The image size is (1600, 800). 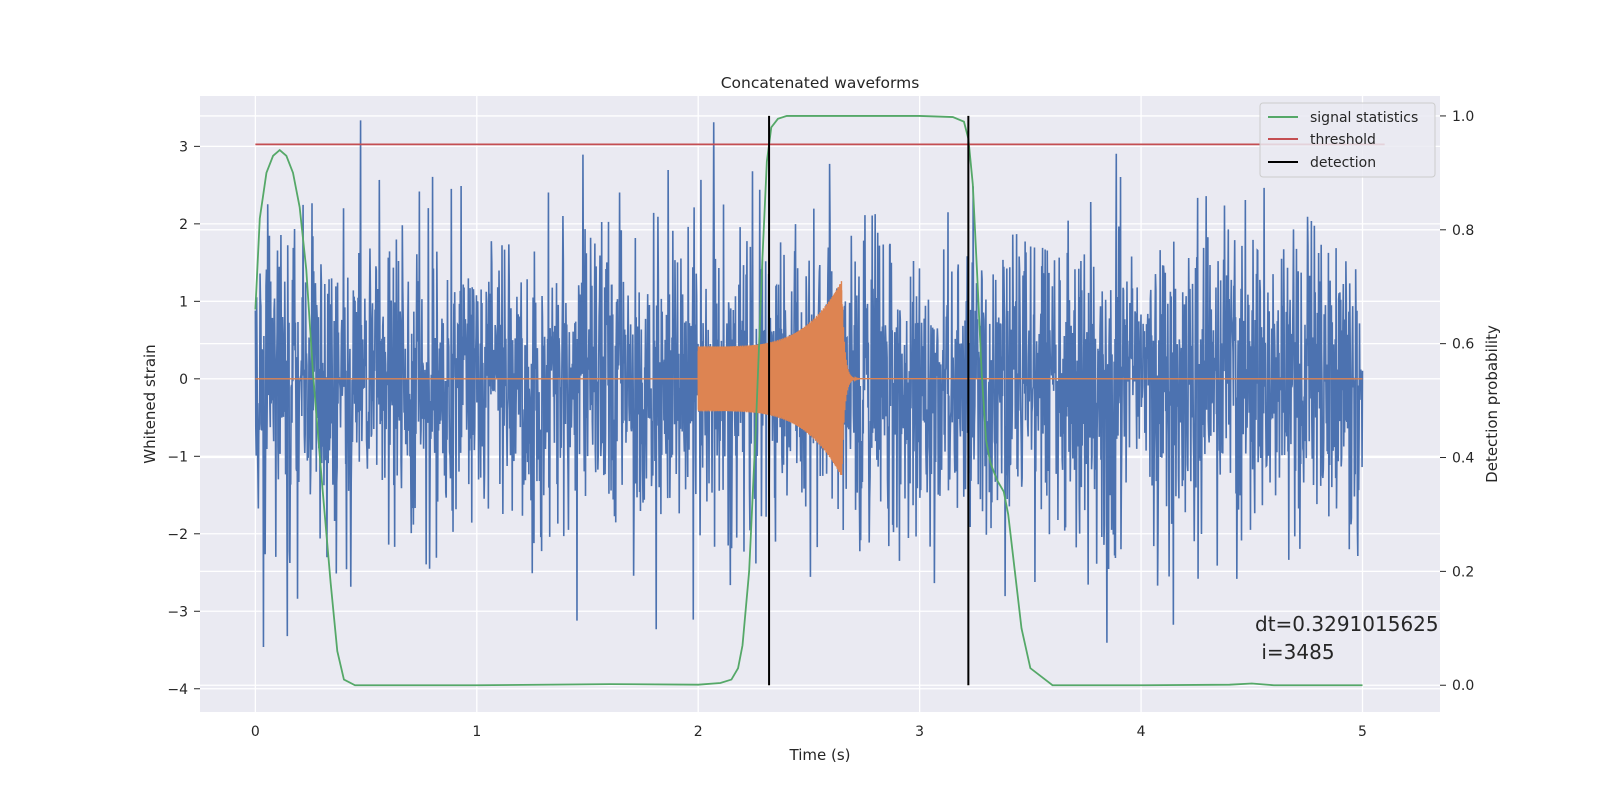 I want to click on legend-box, so click(x=1347, y=140).